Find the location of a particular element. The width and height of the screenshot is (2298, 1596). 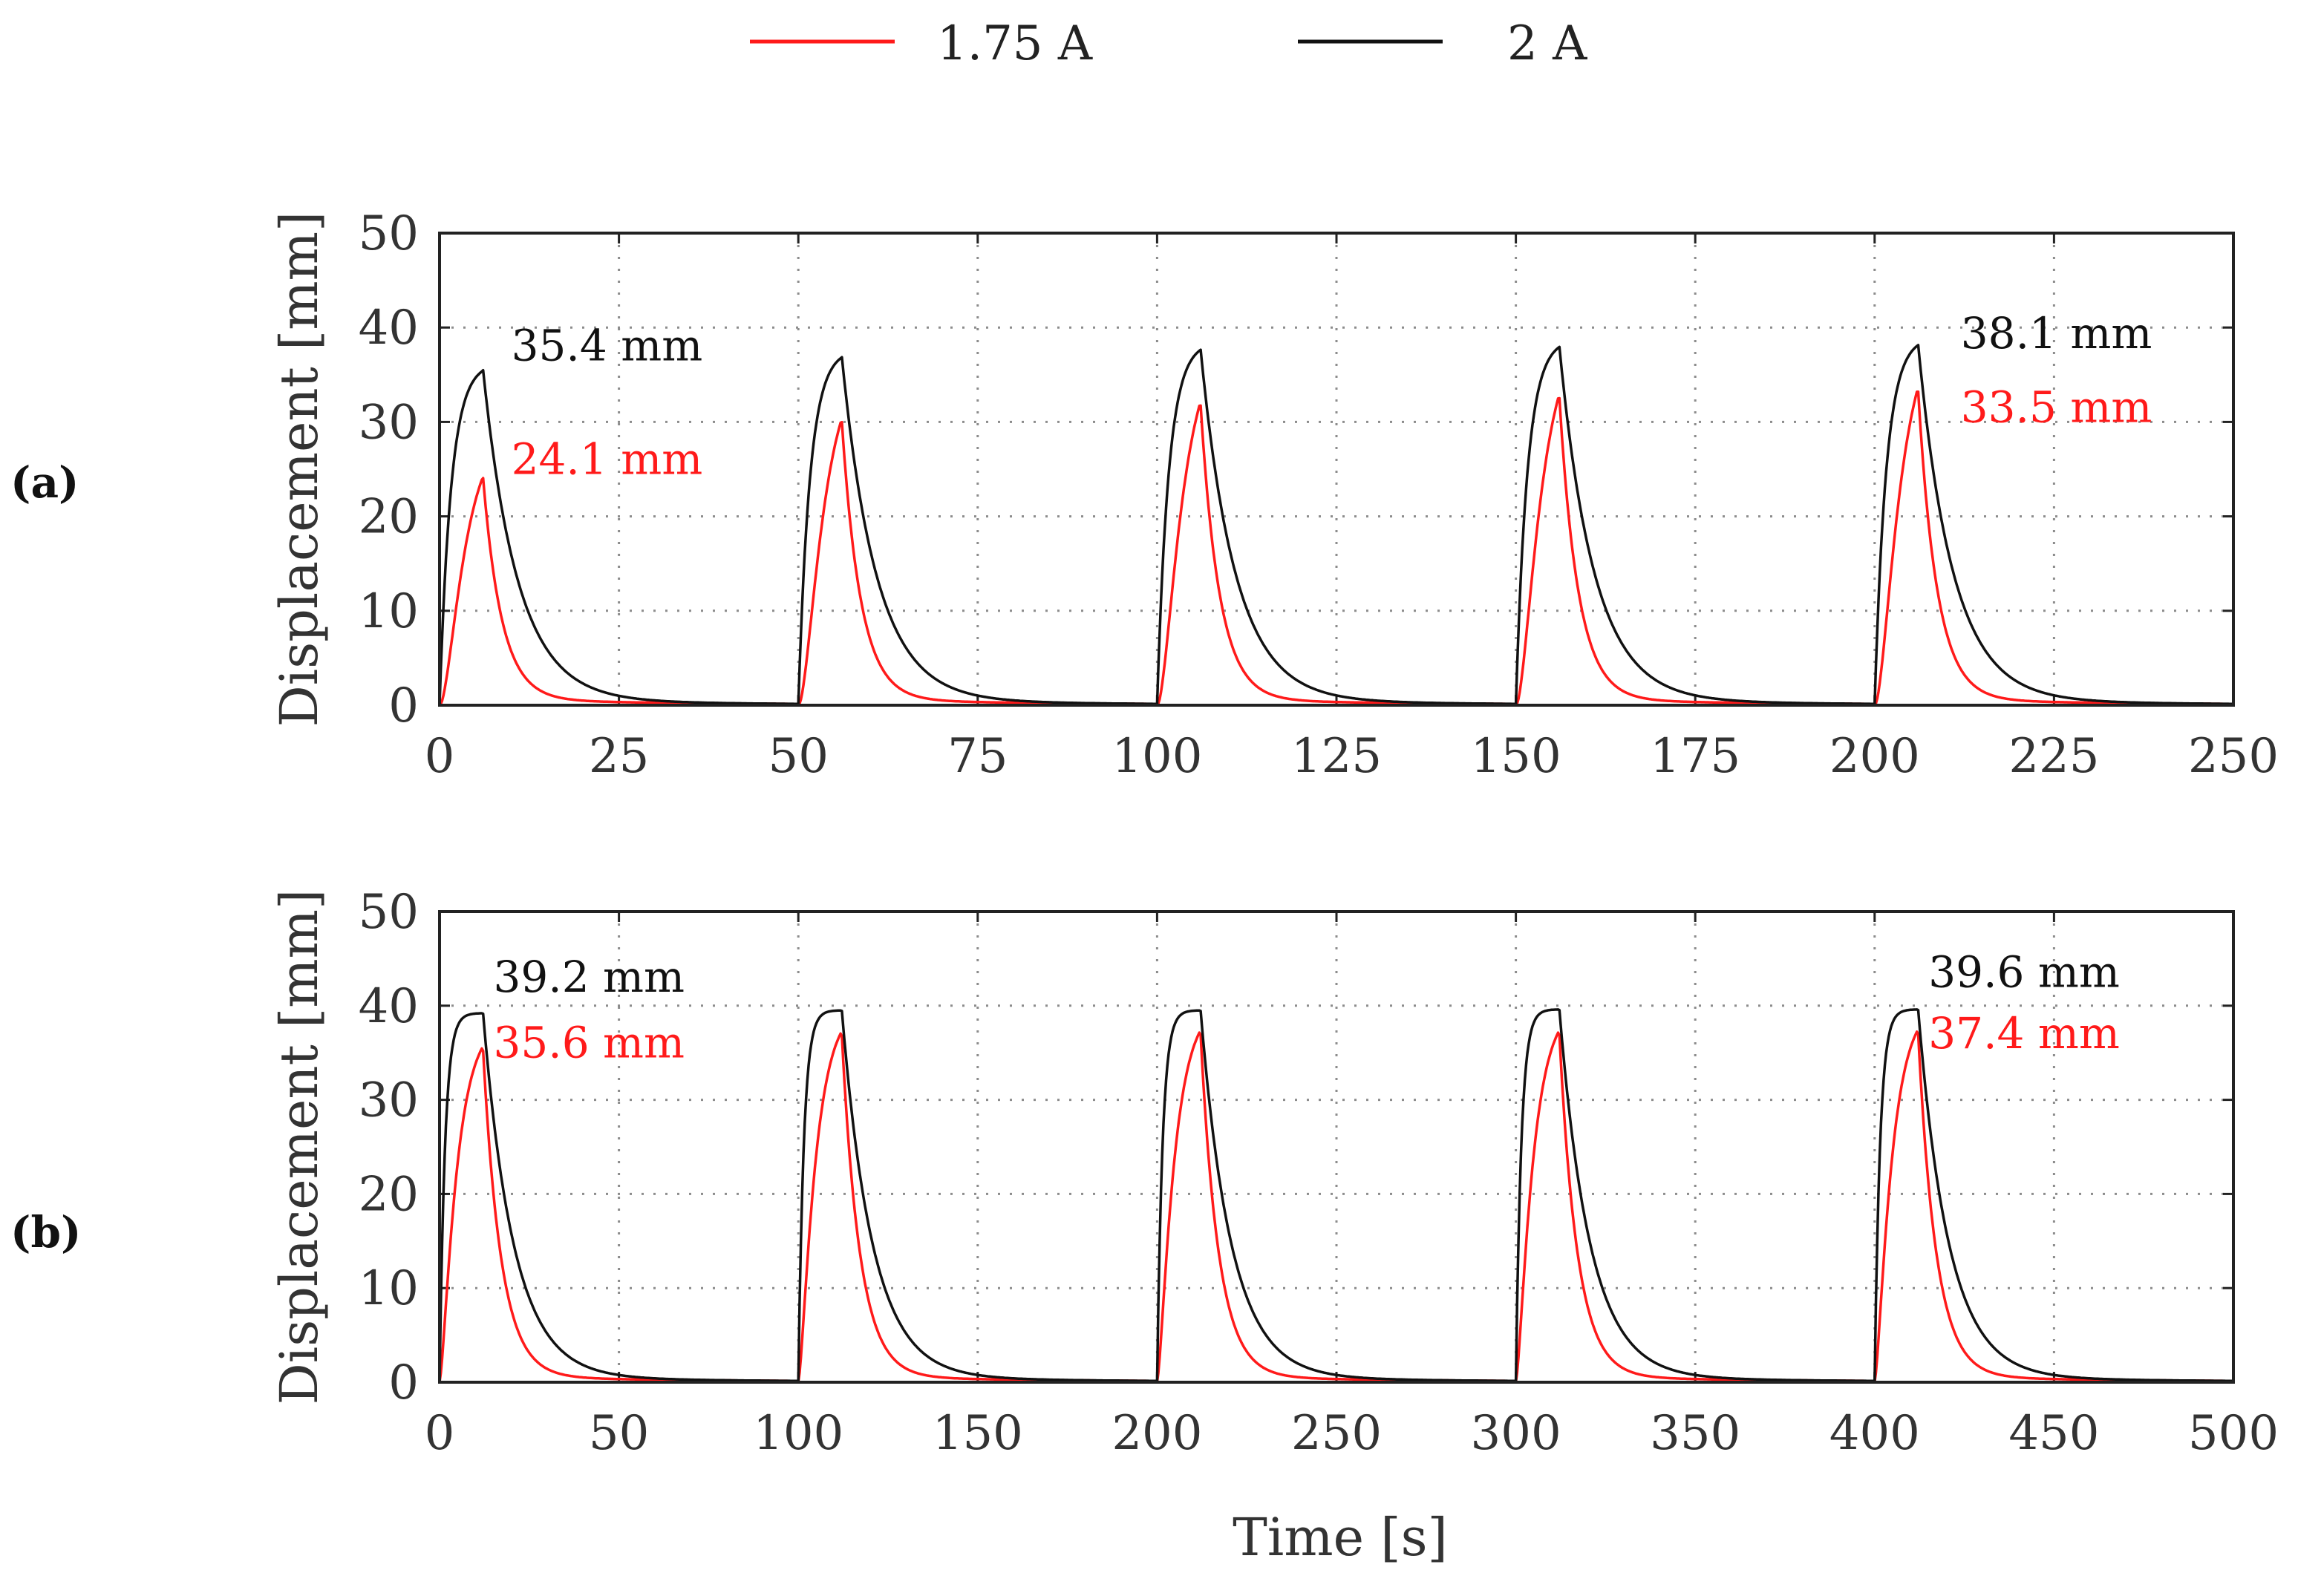

y-tick-label-a-50: 50 is located at coordinates (389, 234).